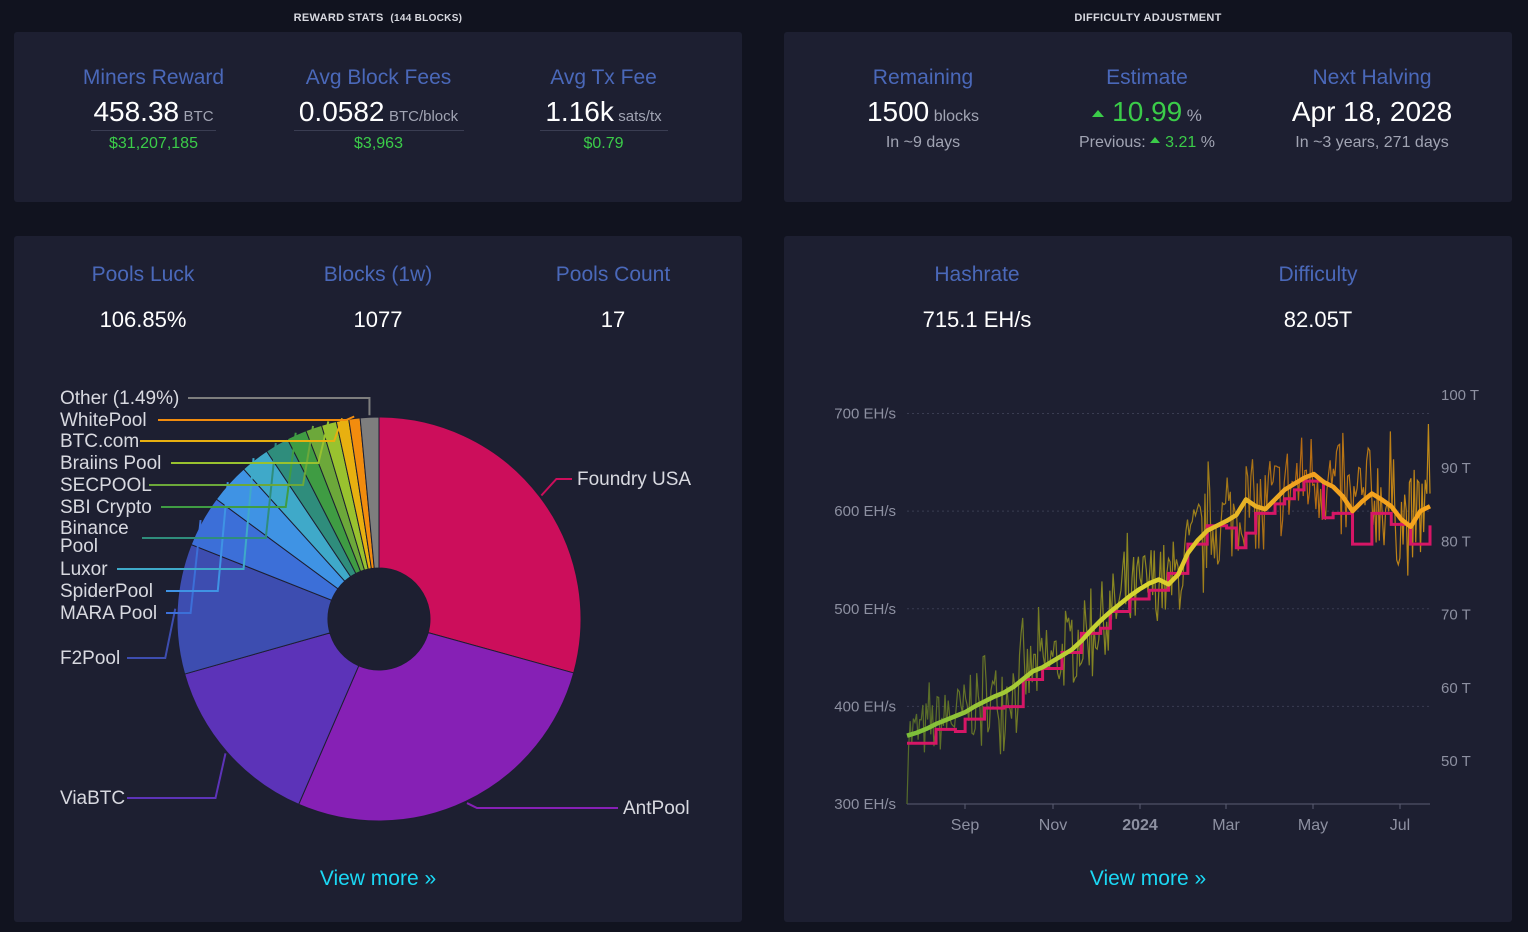 The width and height of the screenshot is (1528, 932). I want to click on y-left-tick: 400 EH/s, so click(865, 706).